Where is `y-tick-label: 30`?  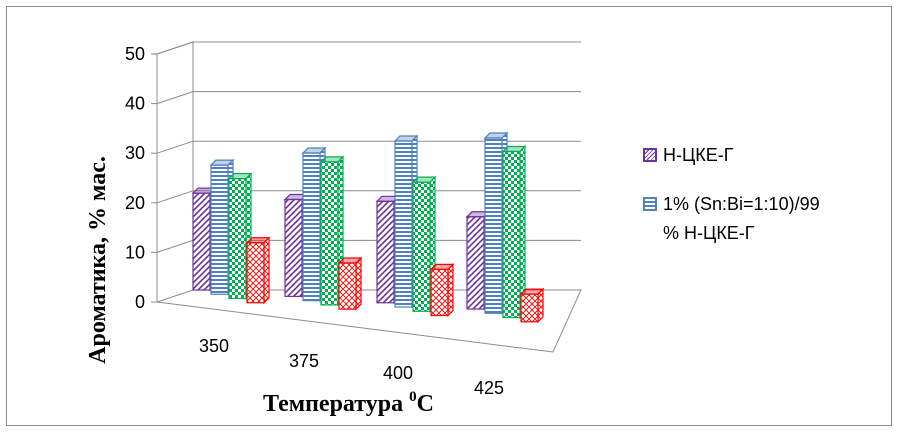
y-tick-label: 30 is located at coordinates (135, 153).